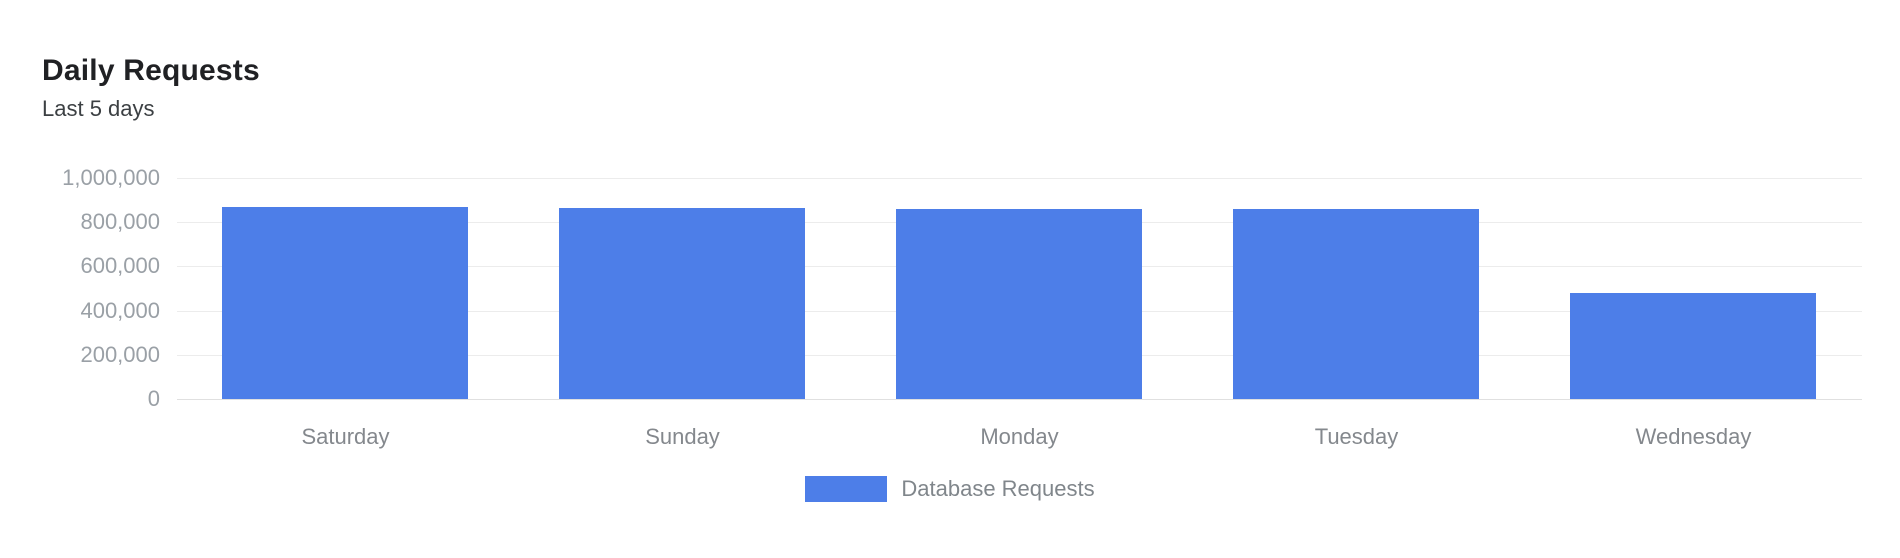 The height and width of the screenshot is (558, 1900). What do you see at coordinates (151, 71) in the screenshot?
I see `chart-title: Daily Requests` at bounding box center [151, 71].